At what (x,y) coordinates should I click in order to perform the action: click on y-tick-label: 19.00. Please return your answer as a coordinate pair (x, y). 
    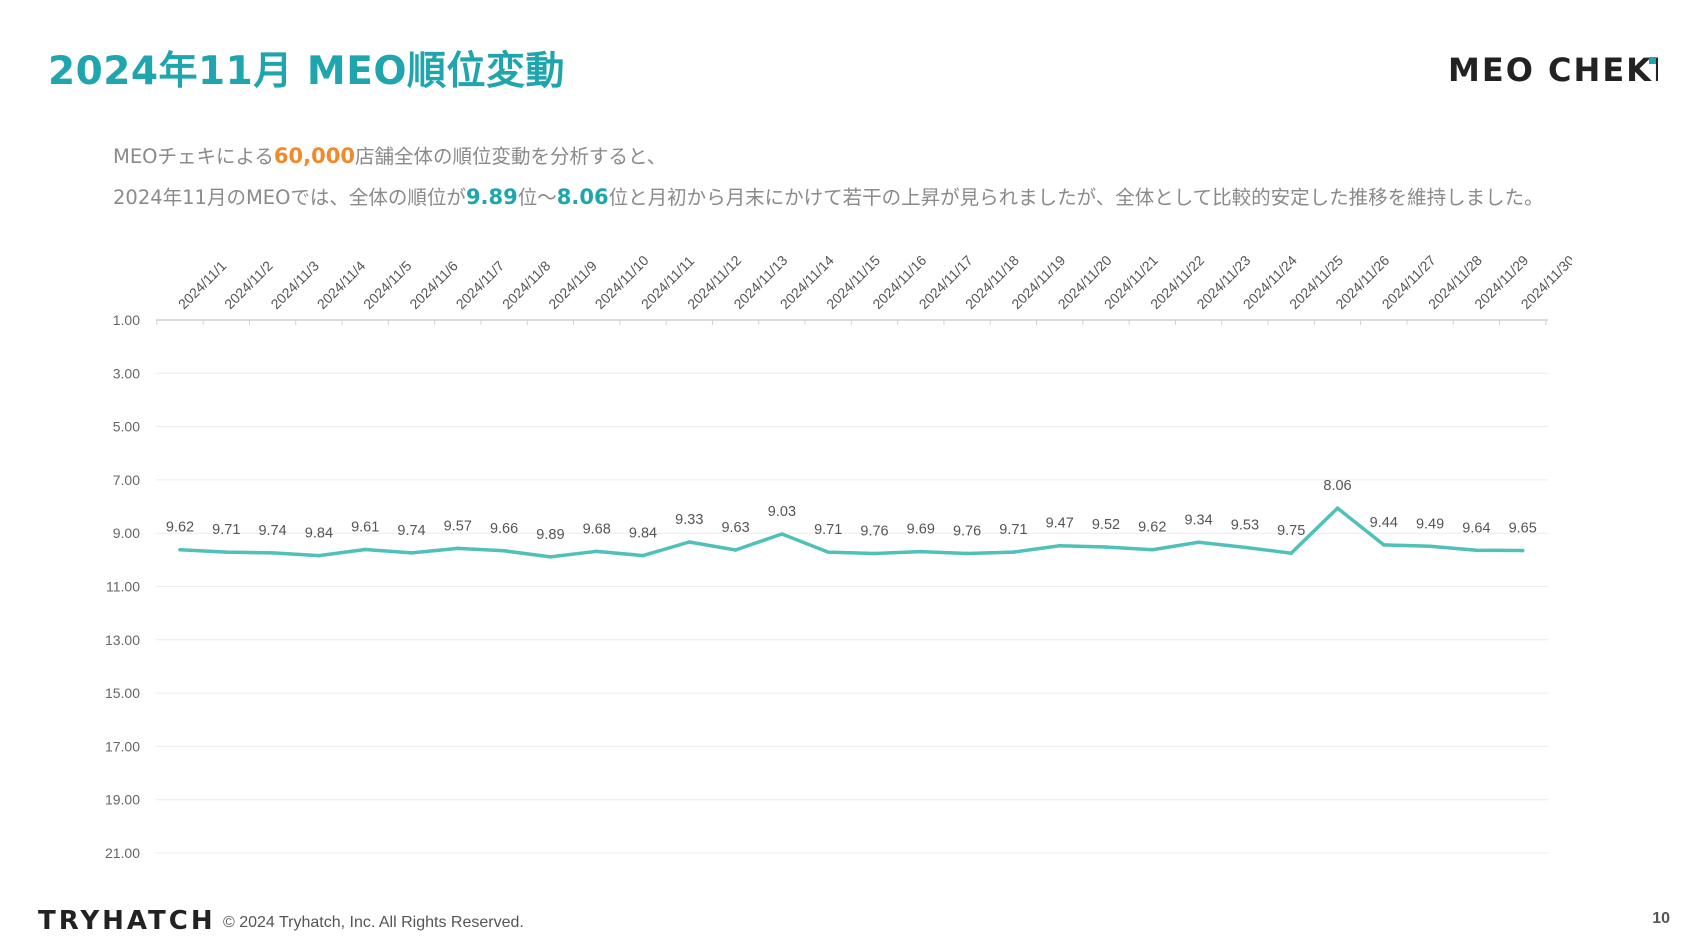
    Looking at the image, I should click on (122, 800).